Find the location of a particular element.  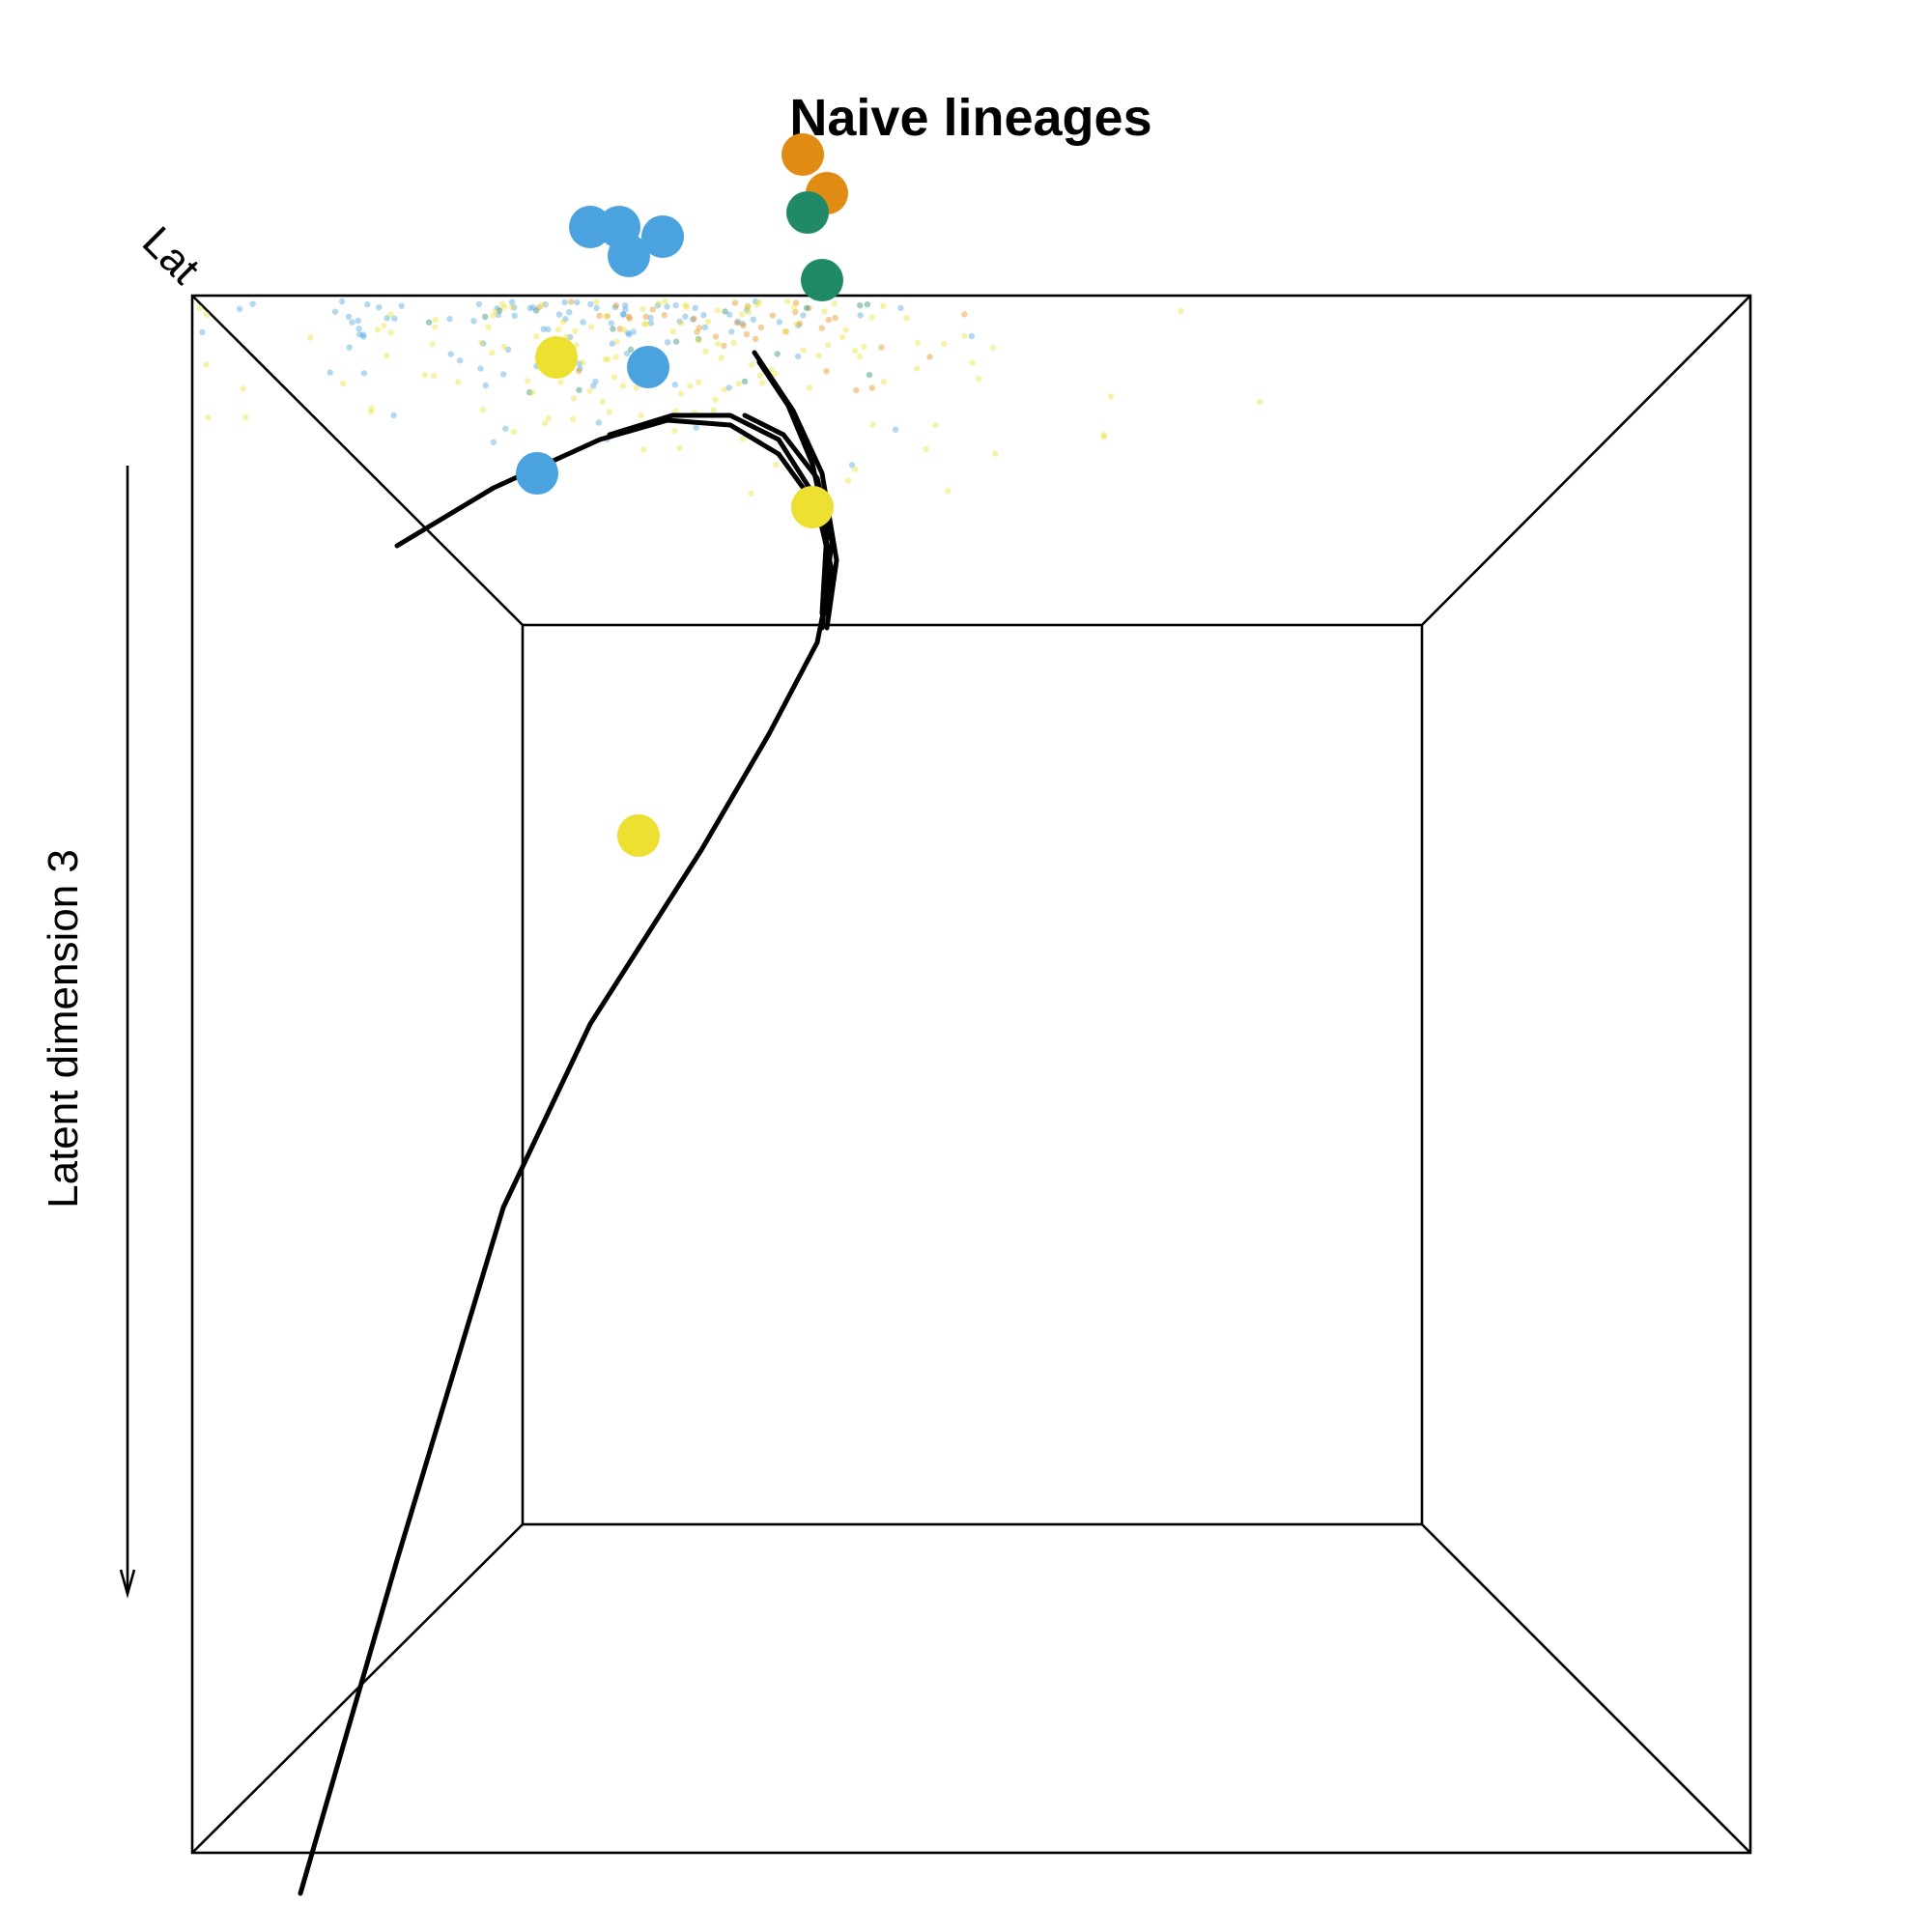

cluster-centroids is located at coordinates (682, 495).